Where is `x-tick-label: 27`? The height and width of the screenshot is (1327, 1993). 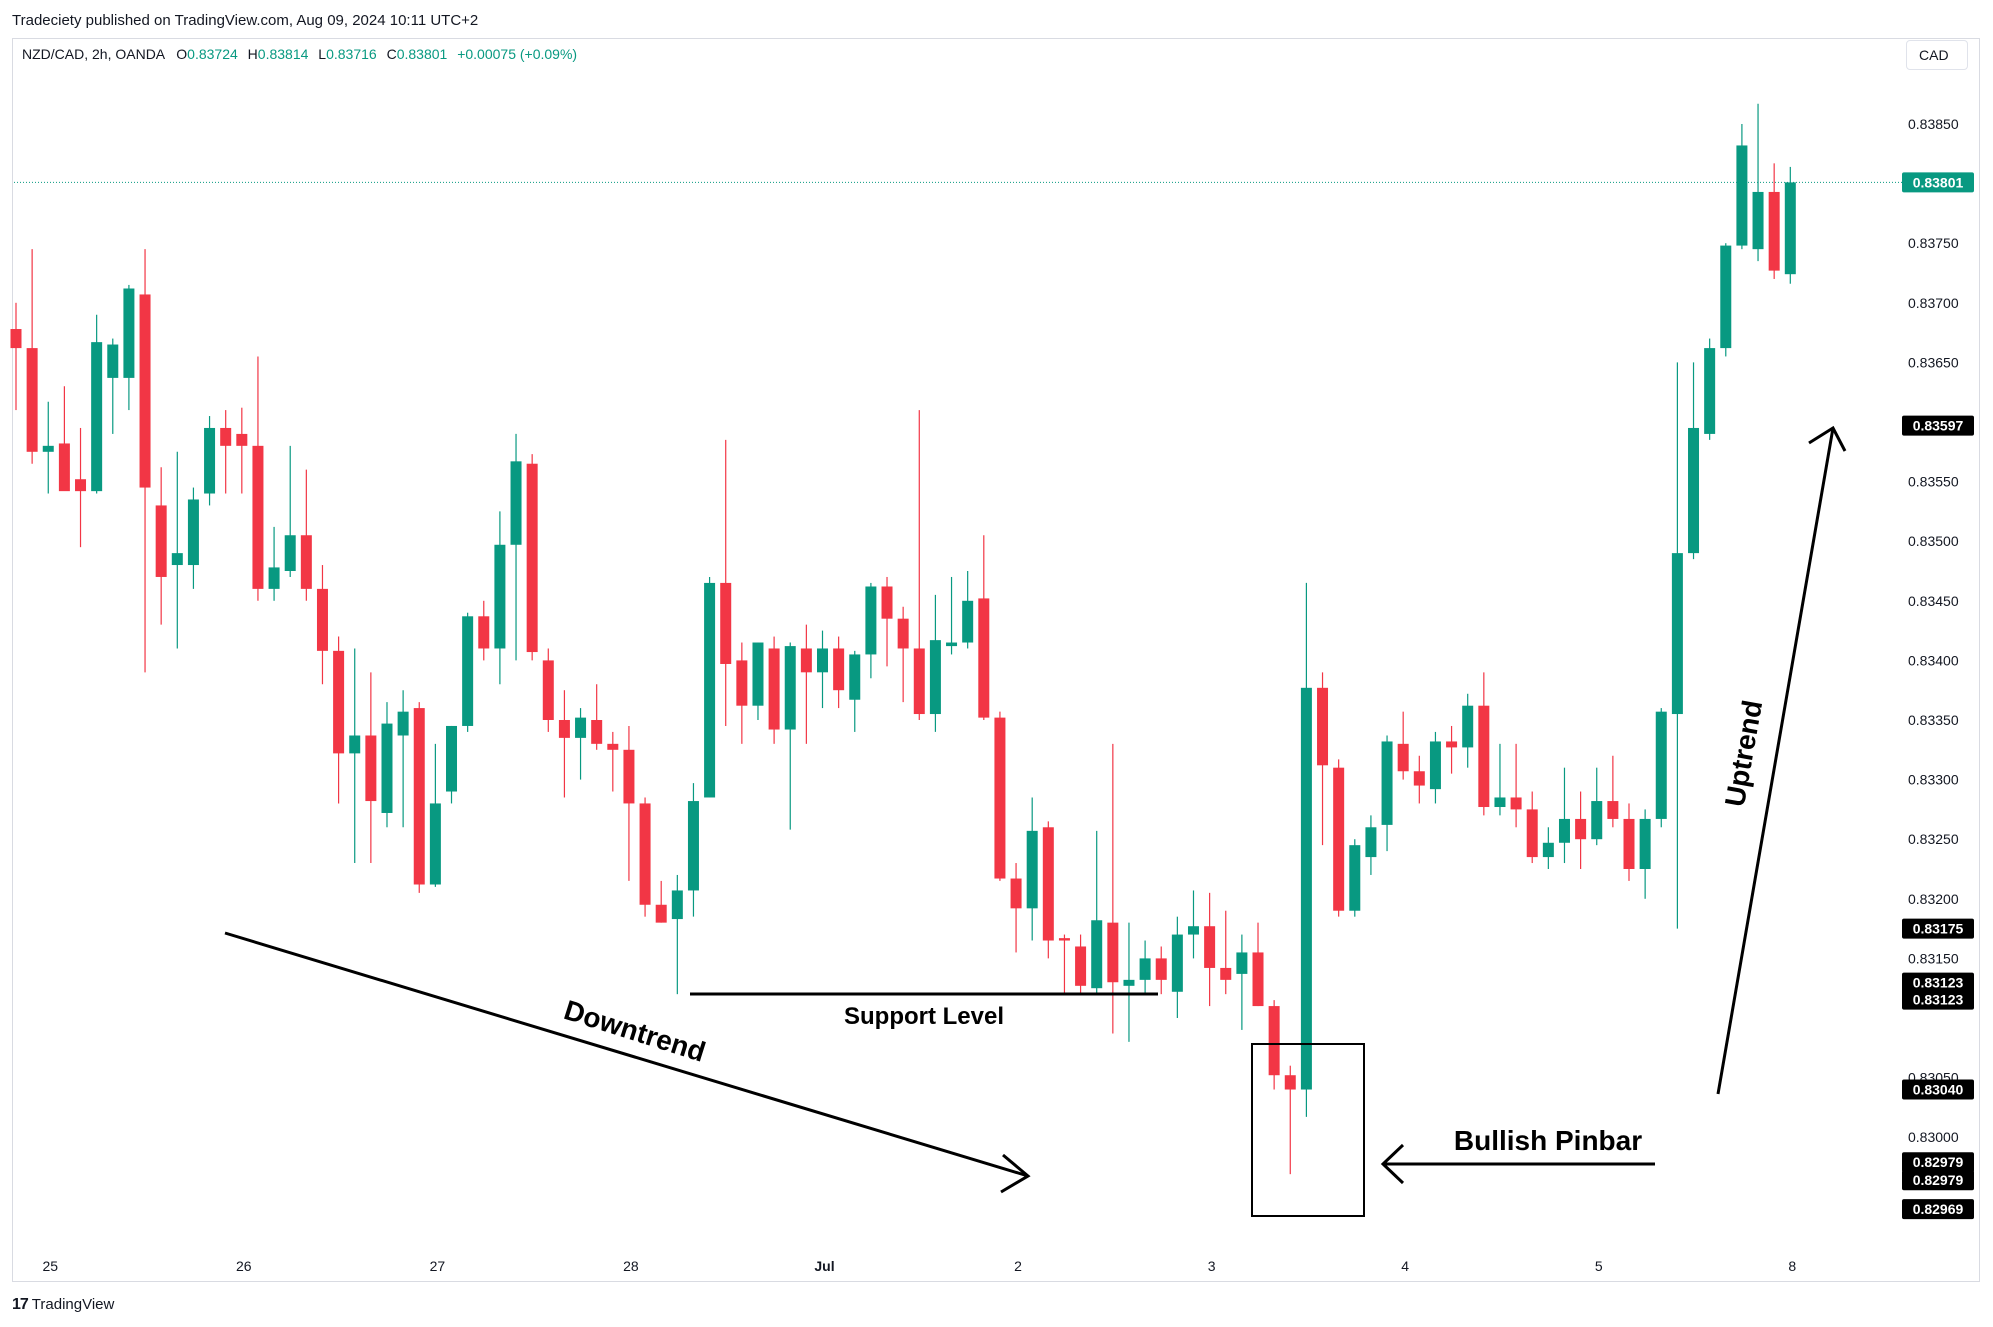 x-tick-label: 27 is located at coordinates (438, 1266).